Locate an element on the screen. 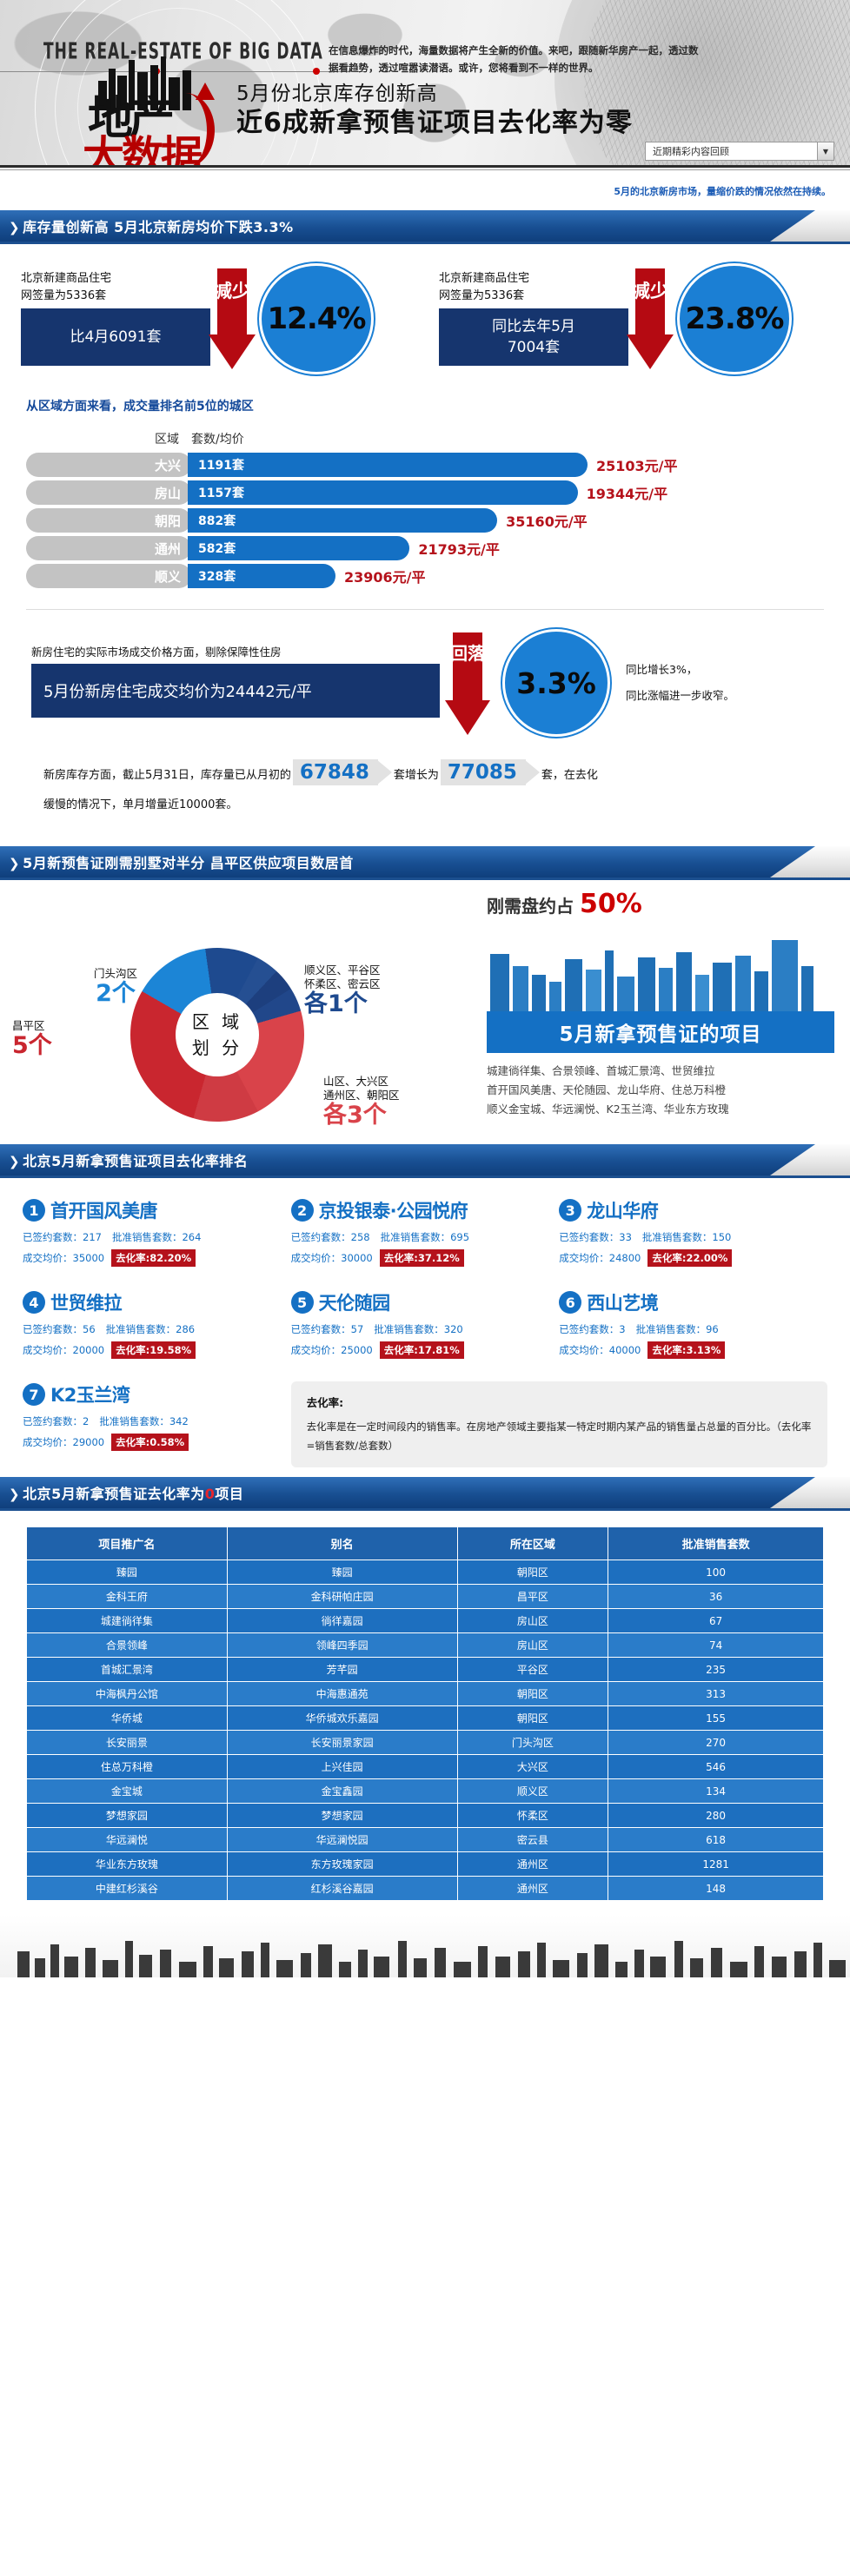 The height and width of the screenshot is (2576, 850). table-cell: 上兴佳园 is located at coordinates (342, 1766).